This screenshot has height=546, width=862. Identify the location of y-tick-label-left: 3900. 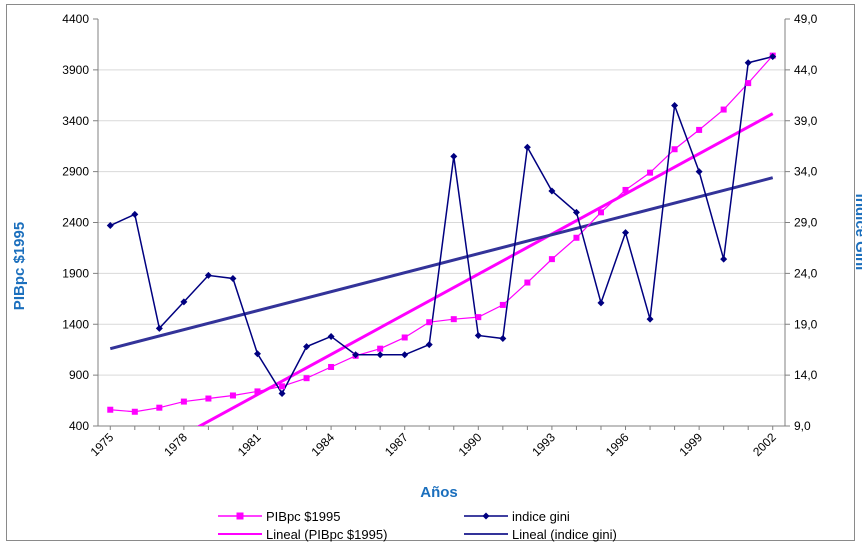
(75, 70).